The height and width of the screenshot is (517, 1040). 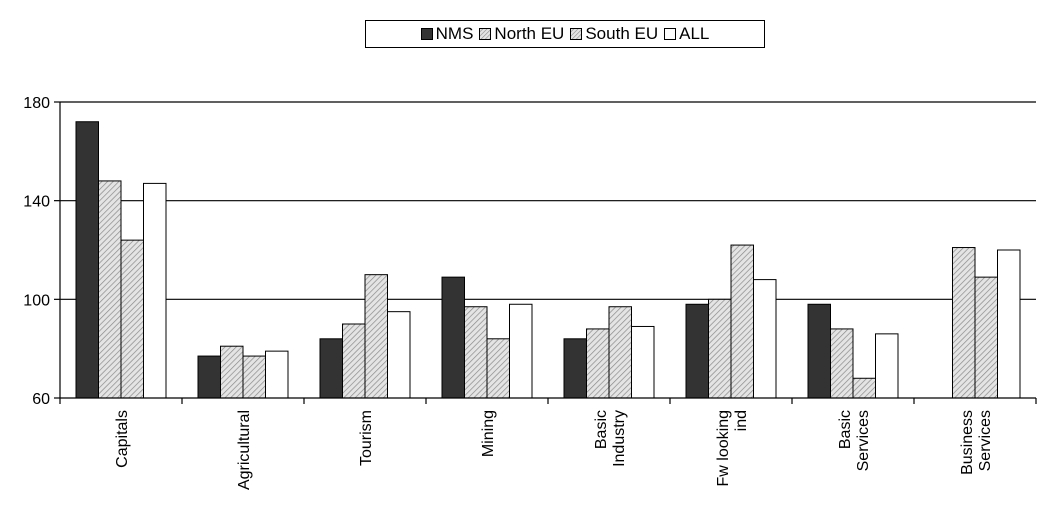 I want to click on legend-swatch-south-eu, so click(x=576, y=34).